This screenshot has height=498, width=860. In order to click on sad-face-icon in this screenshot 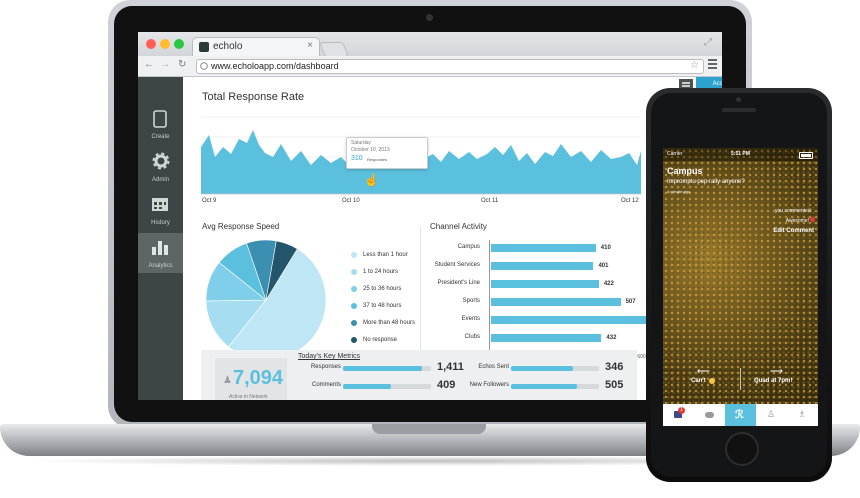, I will do `click(712, 381)`.